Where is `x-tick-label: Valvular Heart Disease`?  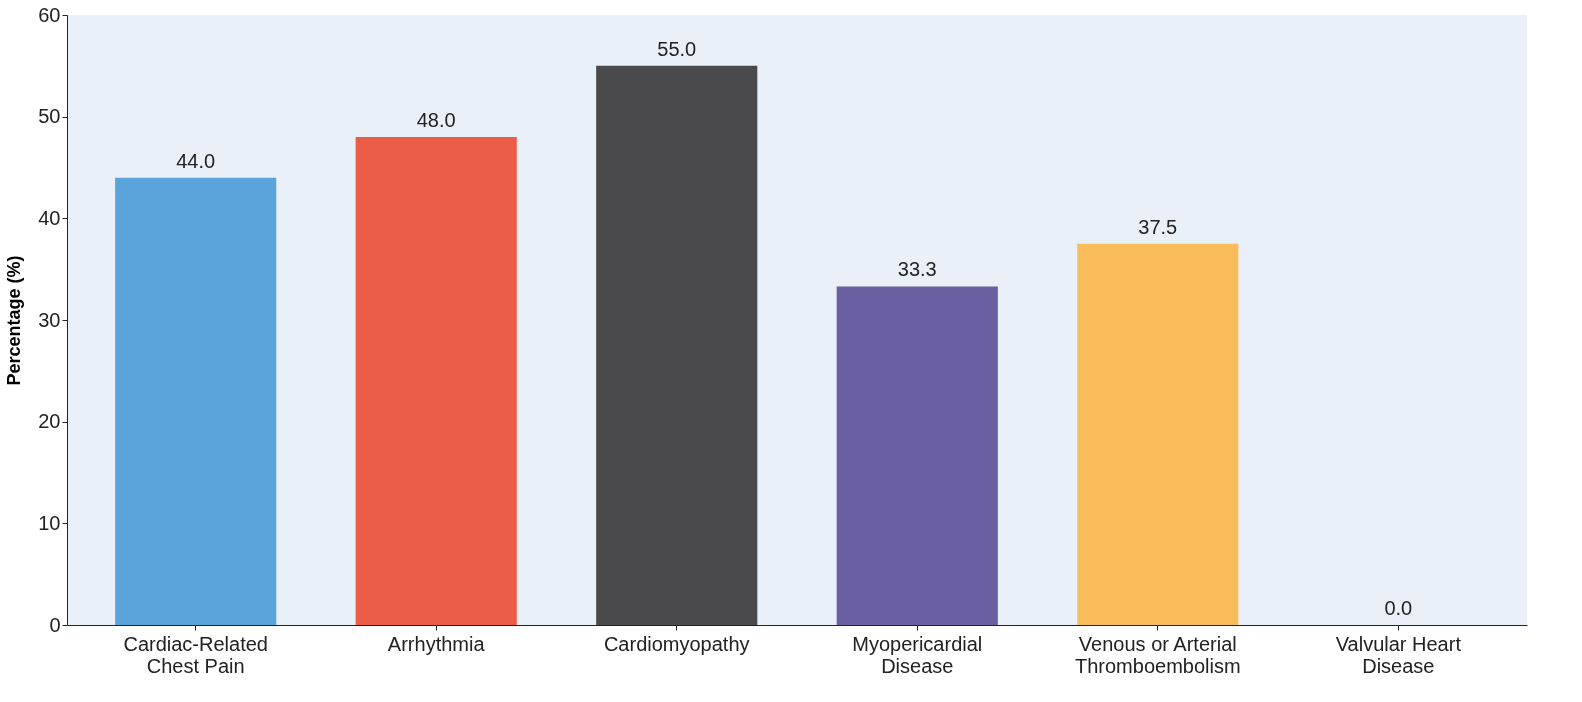
x-tick-label: Valvular Heart Disease is located at coordinates (1398, 654).